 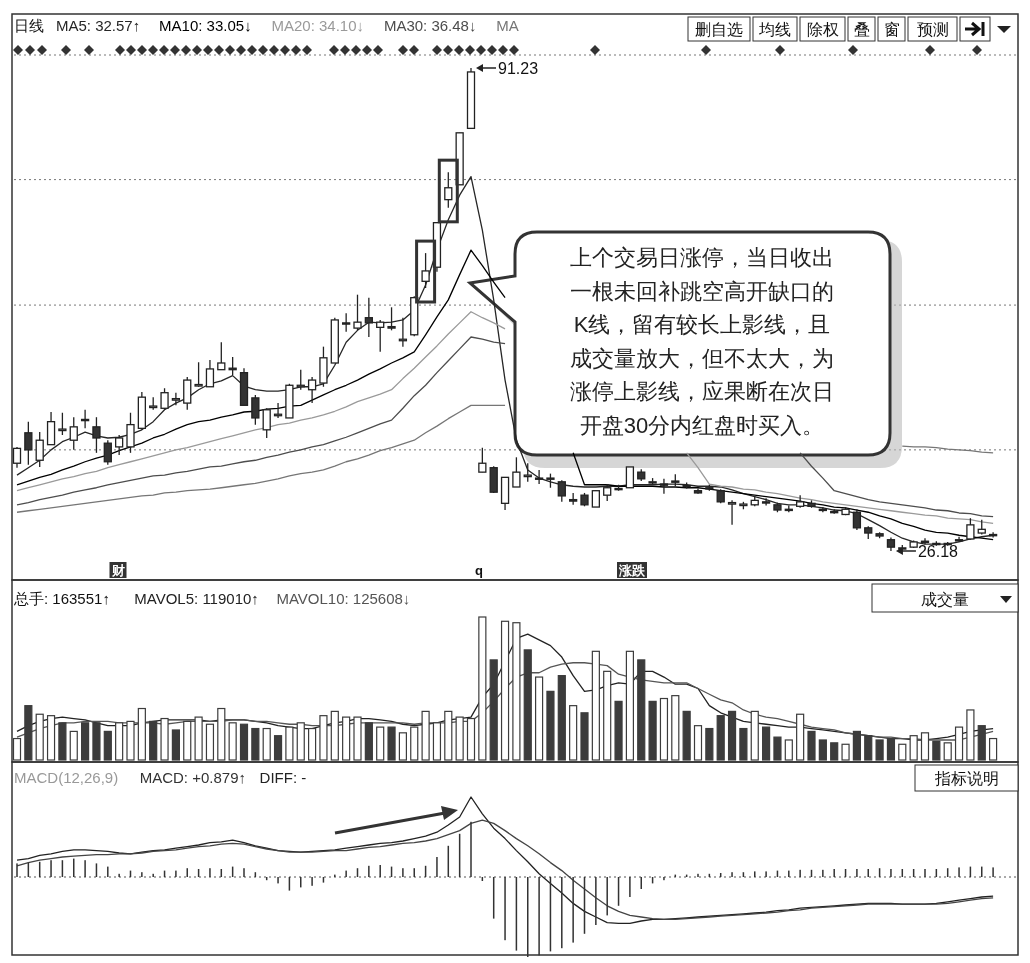 I want to click on text: 成交量, so click(x=945, y=599).